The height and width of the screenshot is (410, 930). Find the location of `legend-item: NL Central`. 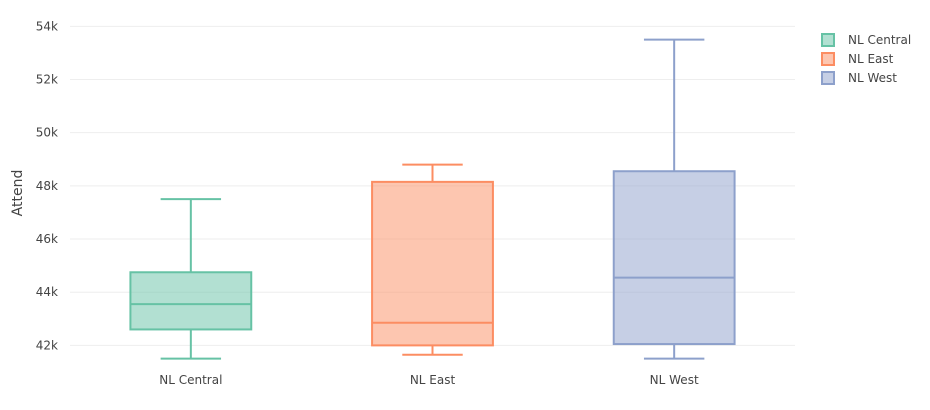

legend-item: NL Central is located at coordinates (866, 40).